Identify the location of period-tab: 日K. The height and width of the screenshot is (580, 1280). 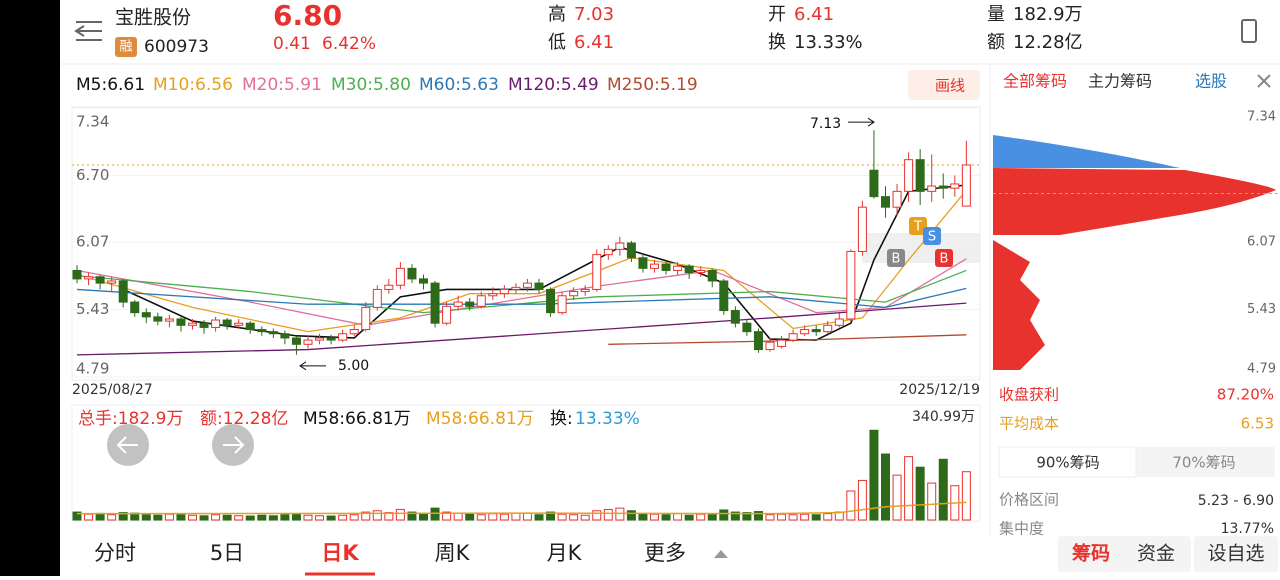
(340, 553).